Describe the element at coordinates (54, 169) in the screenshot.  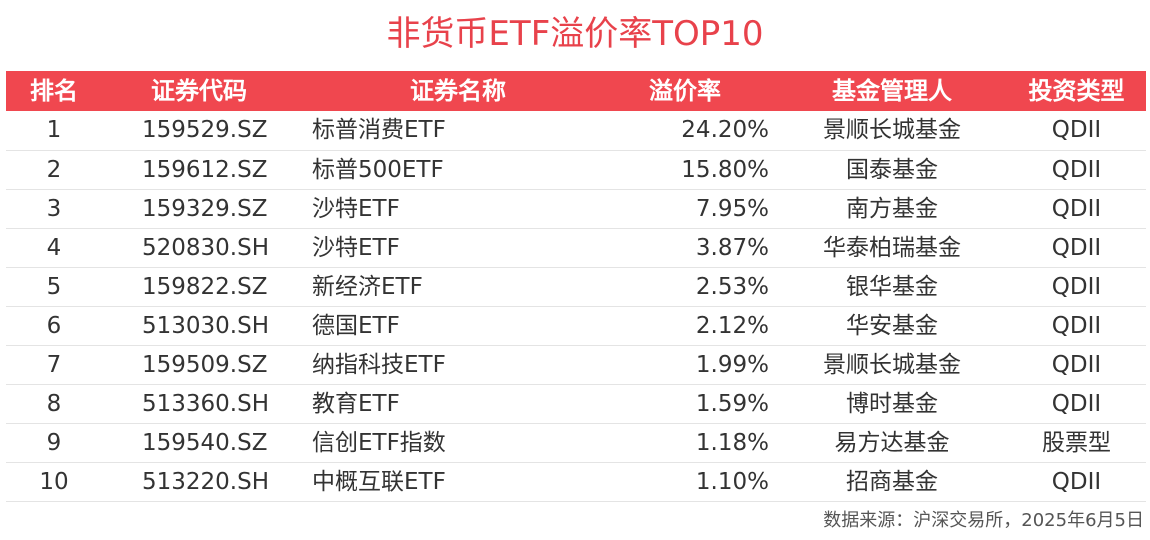
I see `cell-rank: 2` at that location.